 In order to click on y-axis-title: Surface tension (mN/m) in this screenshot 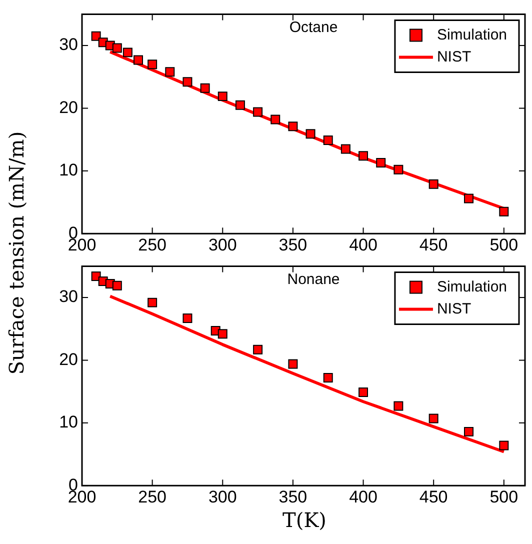, I will do `click(17, 252)`.